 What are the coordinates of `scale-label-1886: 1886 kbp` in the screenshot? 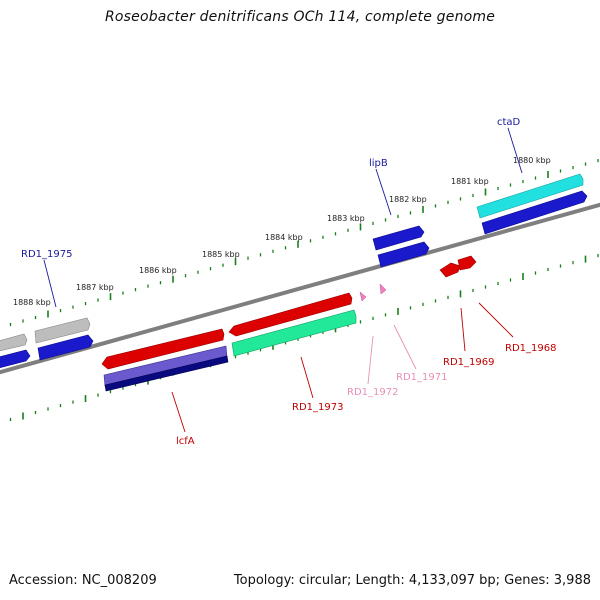 It's located at (158, 270).